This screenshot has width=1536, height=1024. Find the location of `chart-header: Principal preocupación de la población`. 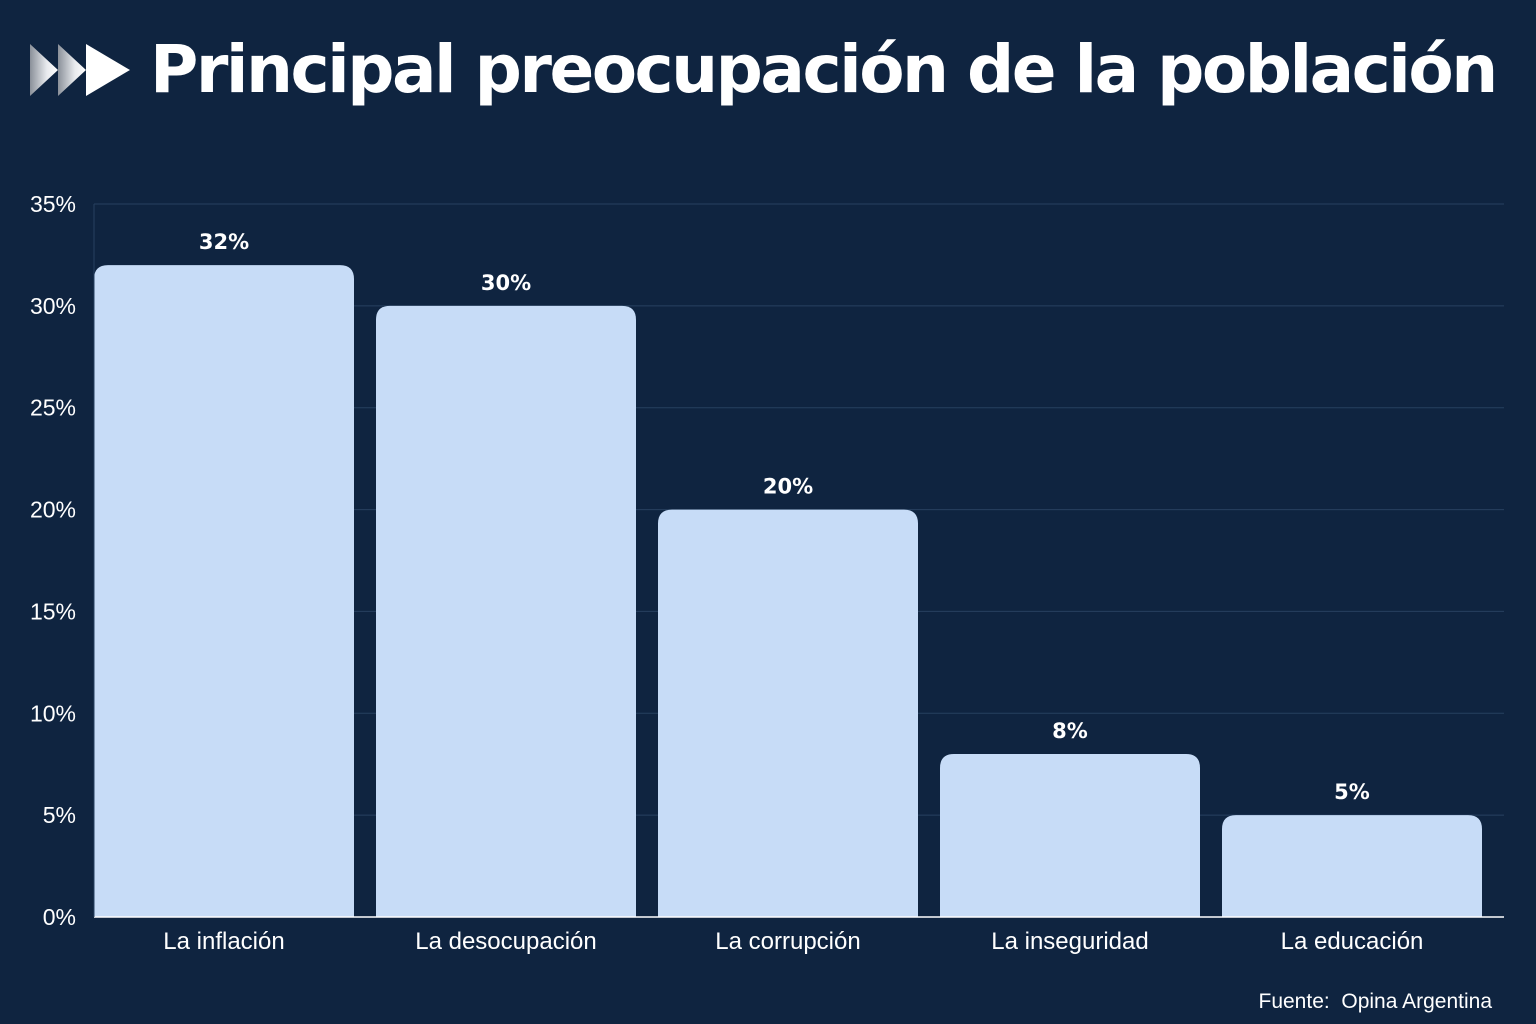

chart-header: Principal preocupación de la población is located at coordinates (763, 70).